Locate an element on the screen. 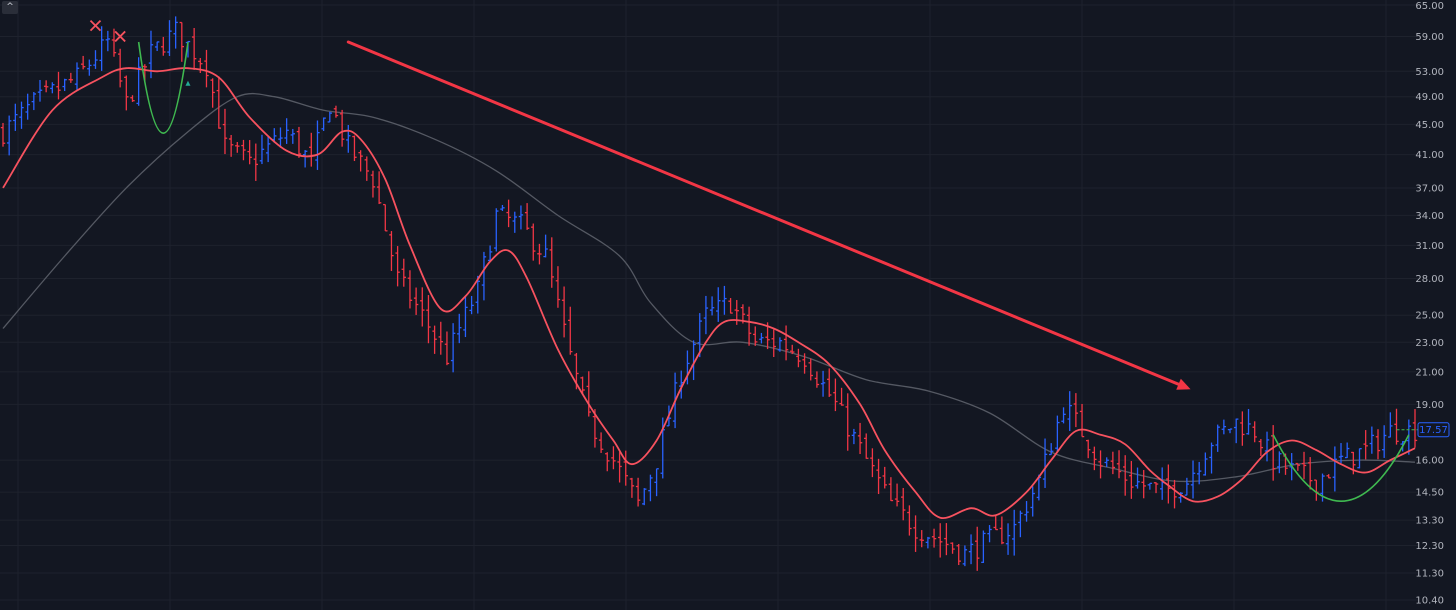 This screenshot has width=1456, height=610. y-tick-label: 28.00 is located at coordinates (1429, 279).